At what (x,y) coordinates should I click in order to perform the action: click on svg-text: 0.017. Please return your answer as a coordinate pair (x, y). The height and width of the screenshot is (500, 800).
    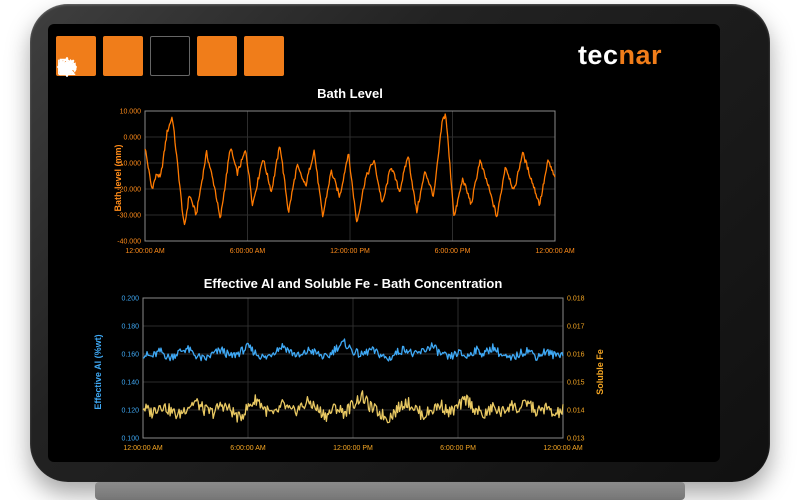
    Looking at the image, I should click on (576, 327).